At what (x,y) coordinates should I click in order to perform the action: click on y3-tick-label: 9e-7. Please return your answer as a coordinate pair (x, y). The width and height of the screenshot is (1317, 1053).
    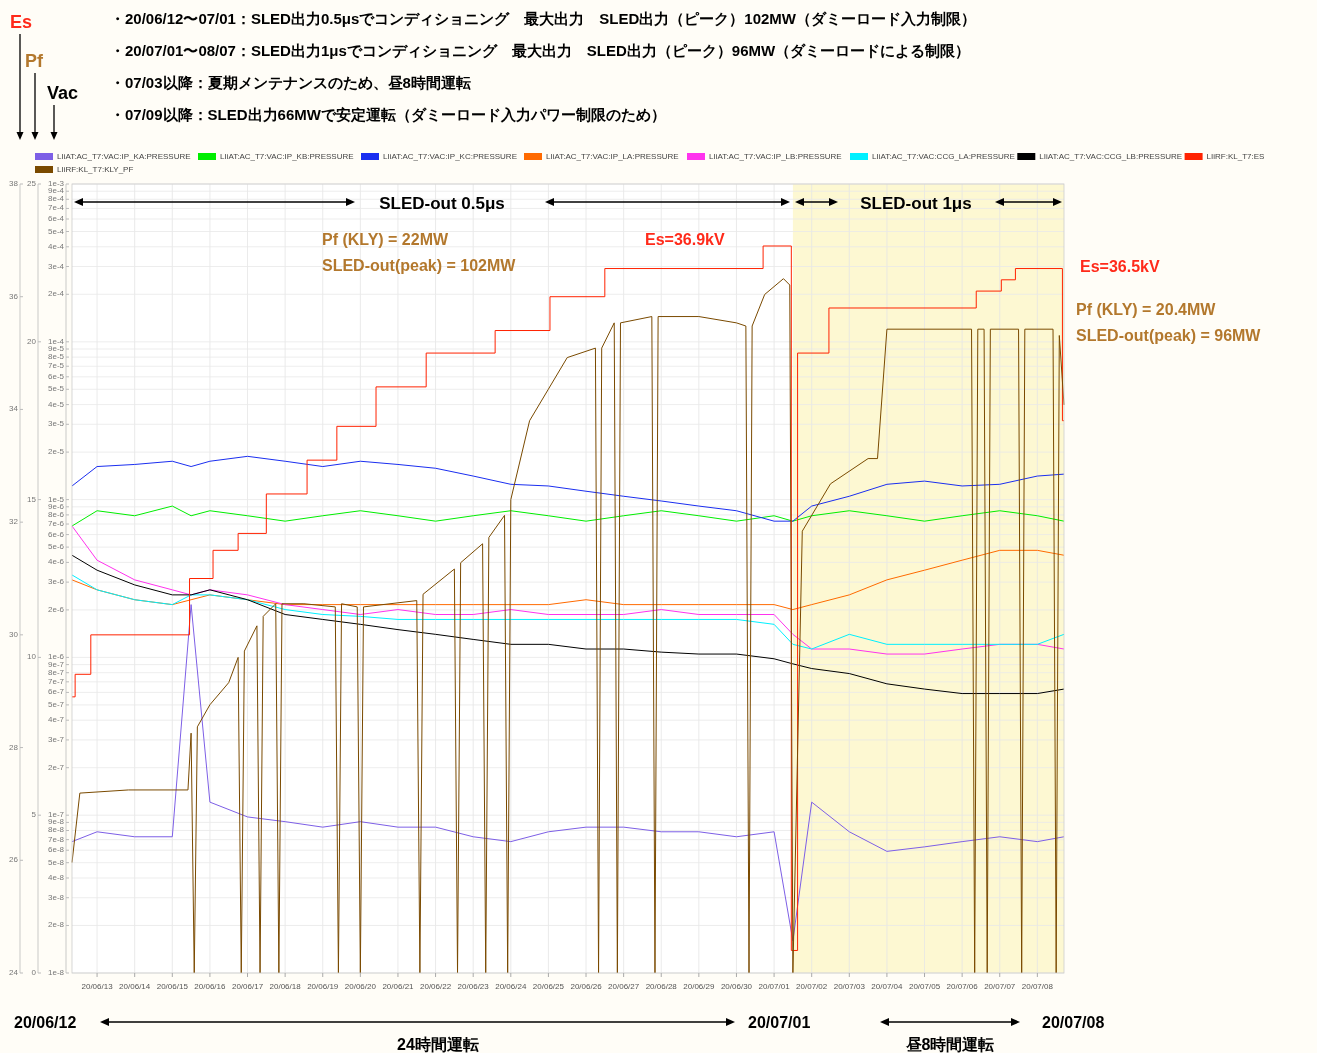
    Looking at the image, I should click on (56, 664).